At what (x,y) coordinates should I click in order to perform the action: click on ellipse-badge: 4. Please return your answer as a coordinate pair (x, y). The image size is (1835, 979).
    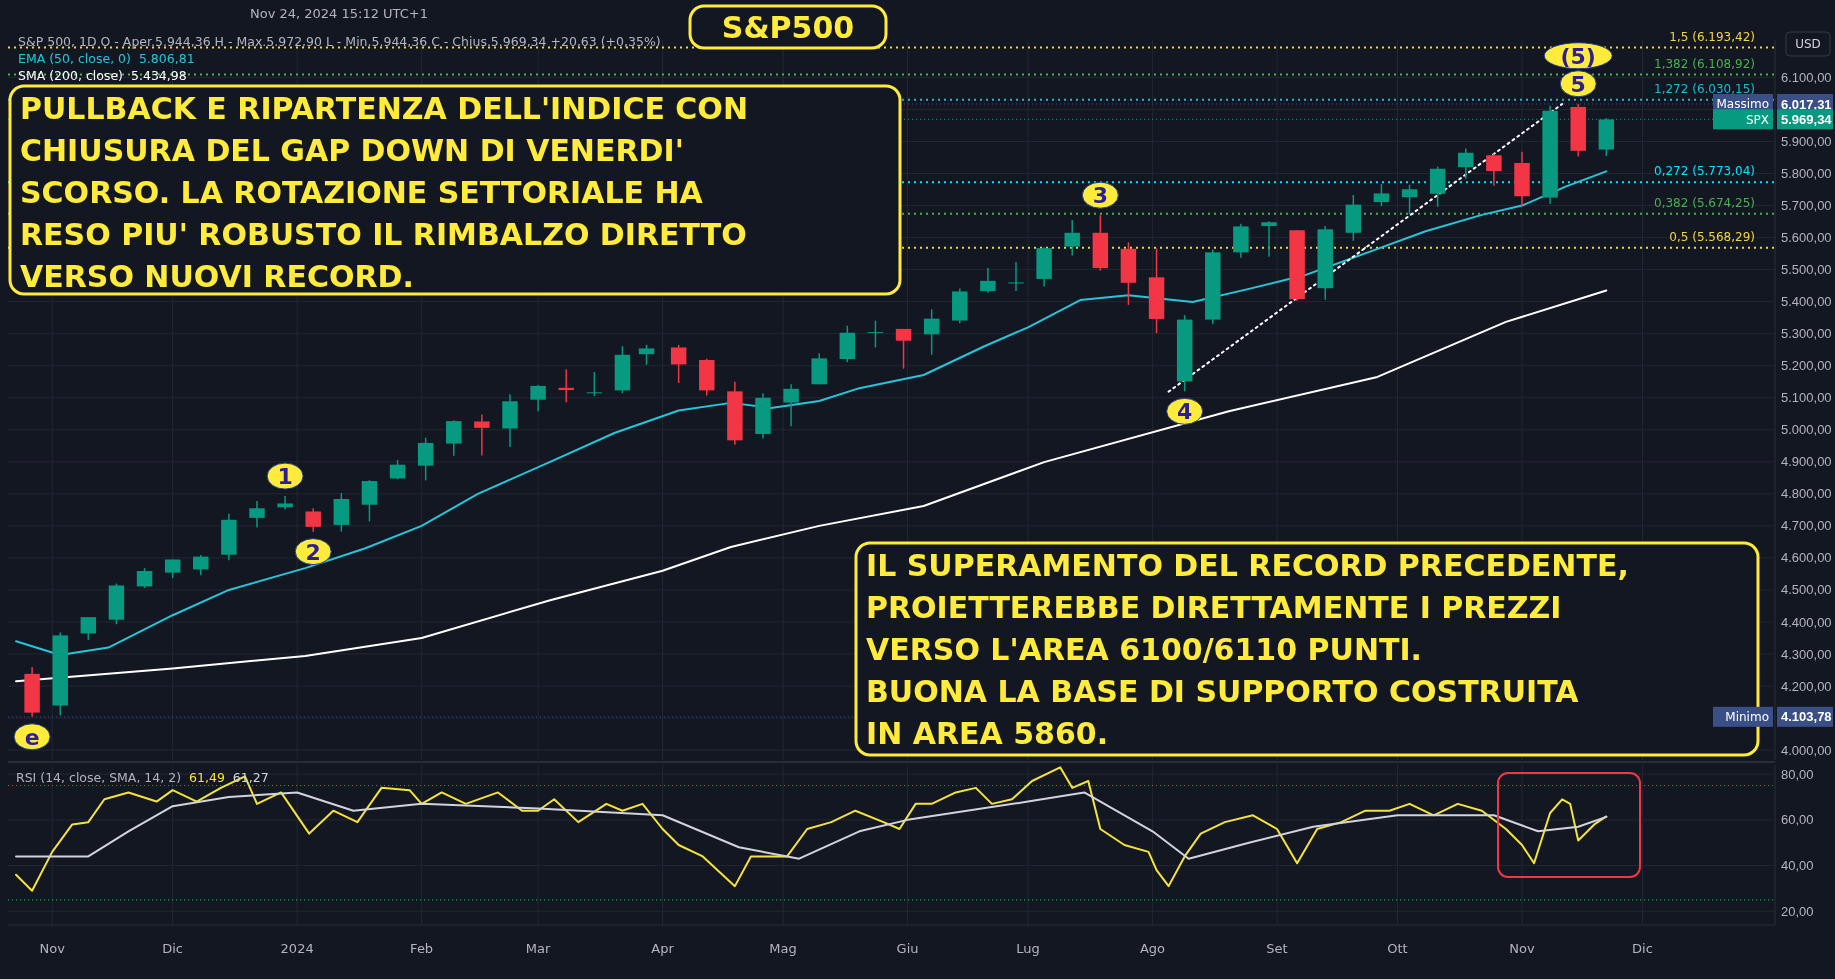
    Looking at the image, I should click on (1185, 411).